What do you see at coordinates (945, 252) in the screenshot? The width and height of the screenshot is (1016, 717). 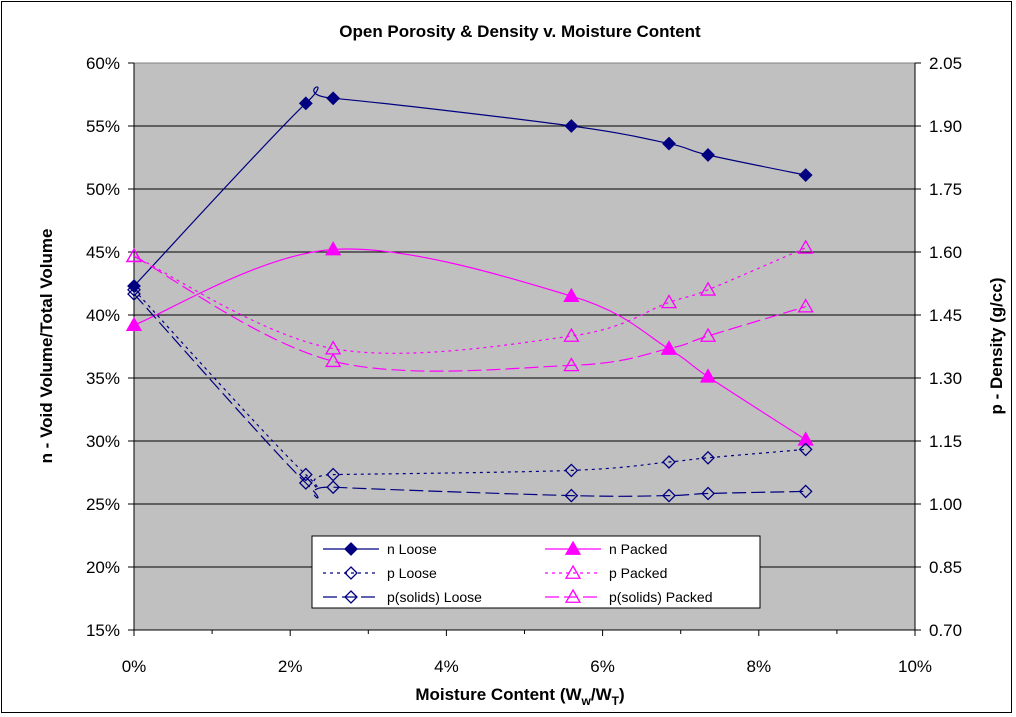 I see `y-right-tick-label: 1.60` at bounding box center [945, 252].